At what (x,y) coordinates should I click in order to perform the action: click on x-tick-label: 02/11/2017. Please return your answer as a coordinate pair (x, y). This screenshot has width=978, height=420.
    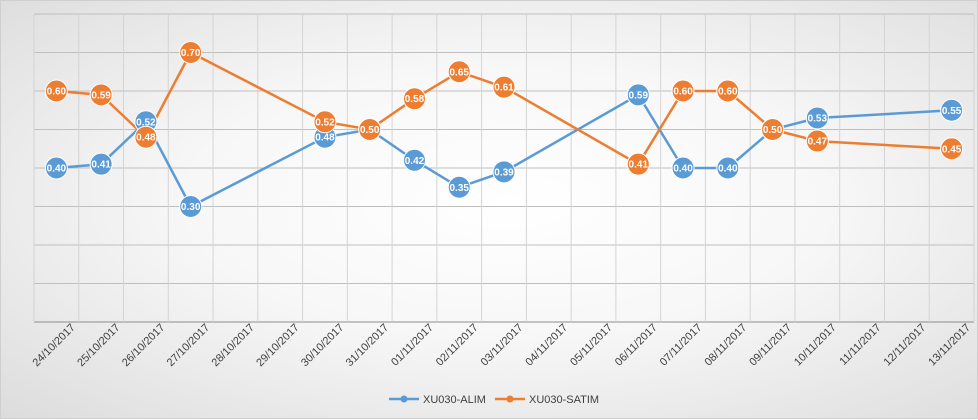
    Looking at the image, I should click on (457, 345).